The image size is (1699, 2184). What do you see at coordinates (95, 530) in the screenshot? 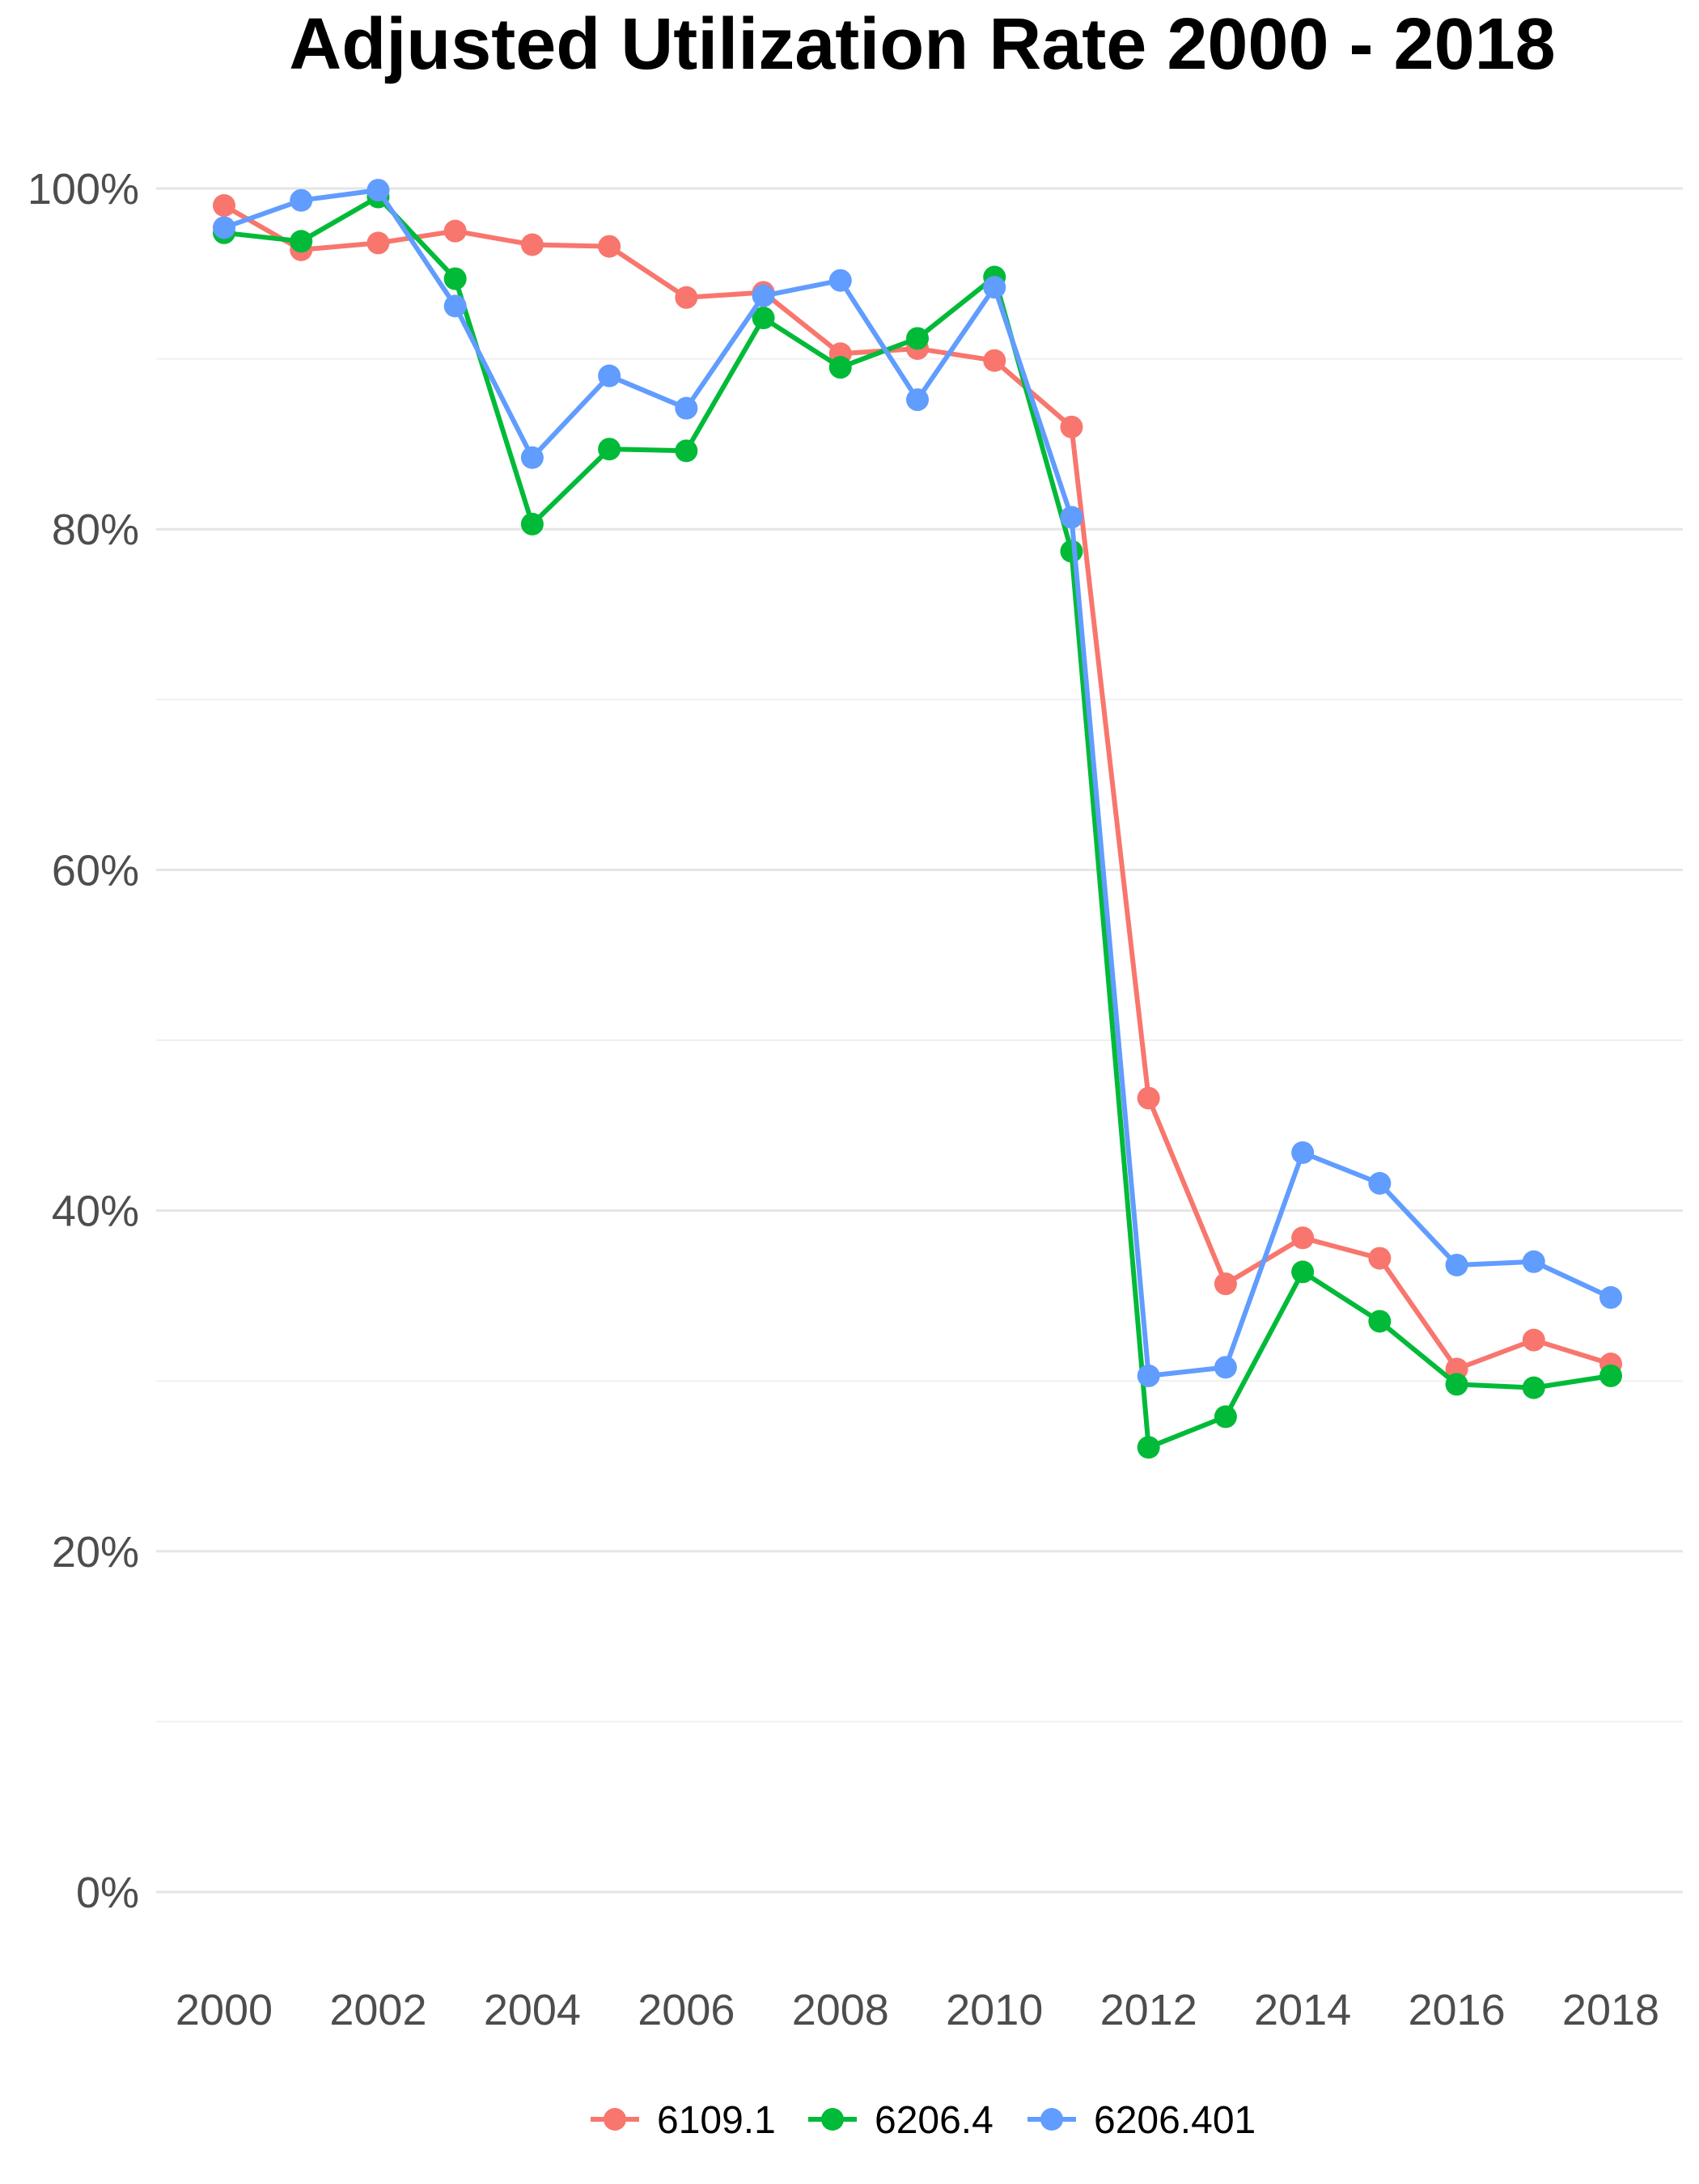
I see `y-tick-label: 80%` at bounding box center [95, 530].